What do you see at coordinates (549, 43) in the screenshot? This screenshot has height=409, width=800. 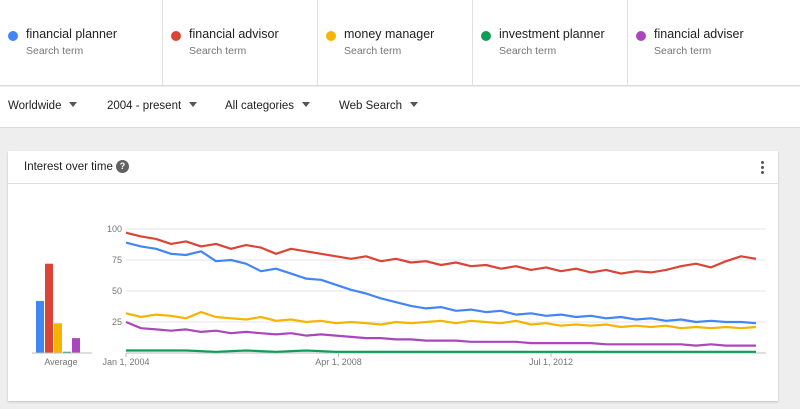 I see `search-term-4: investment planner Search term` at bounding box center [549, 43].